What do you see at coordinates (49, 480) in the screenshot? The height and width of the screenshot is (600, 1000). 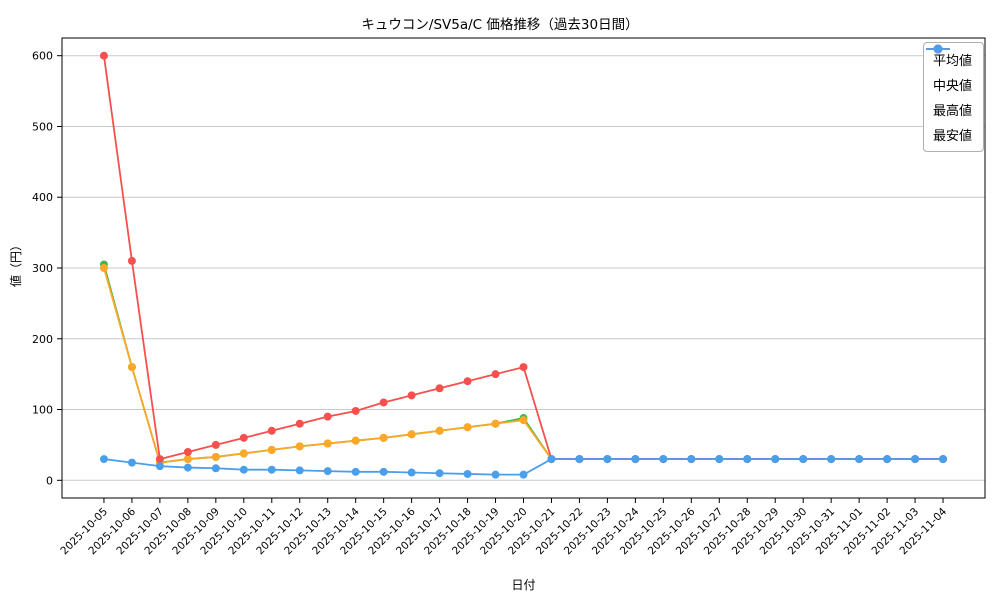 I see `svg-text: 0` at bounding box center [49, 480].